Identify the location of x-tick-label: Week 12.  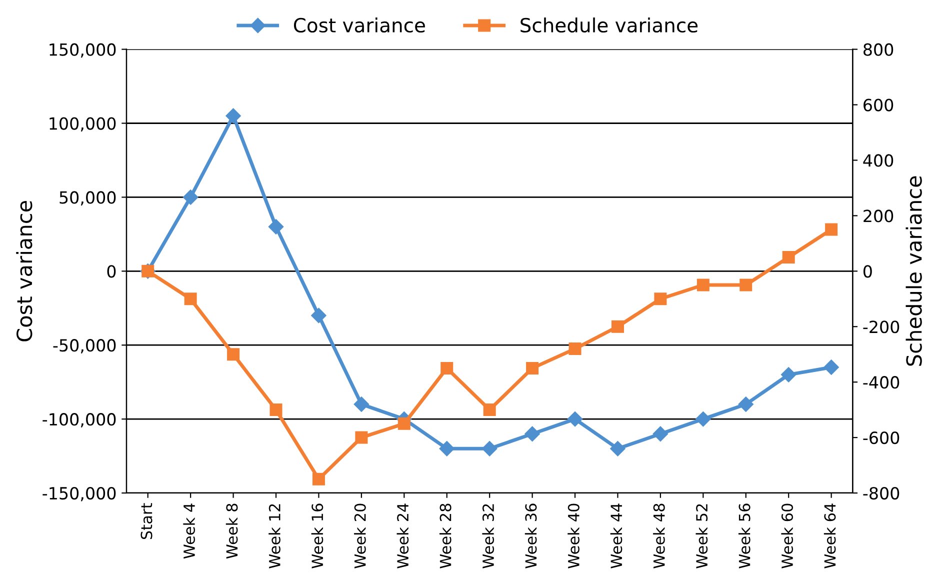
(274, 536).